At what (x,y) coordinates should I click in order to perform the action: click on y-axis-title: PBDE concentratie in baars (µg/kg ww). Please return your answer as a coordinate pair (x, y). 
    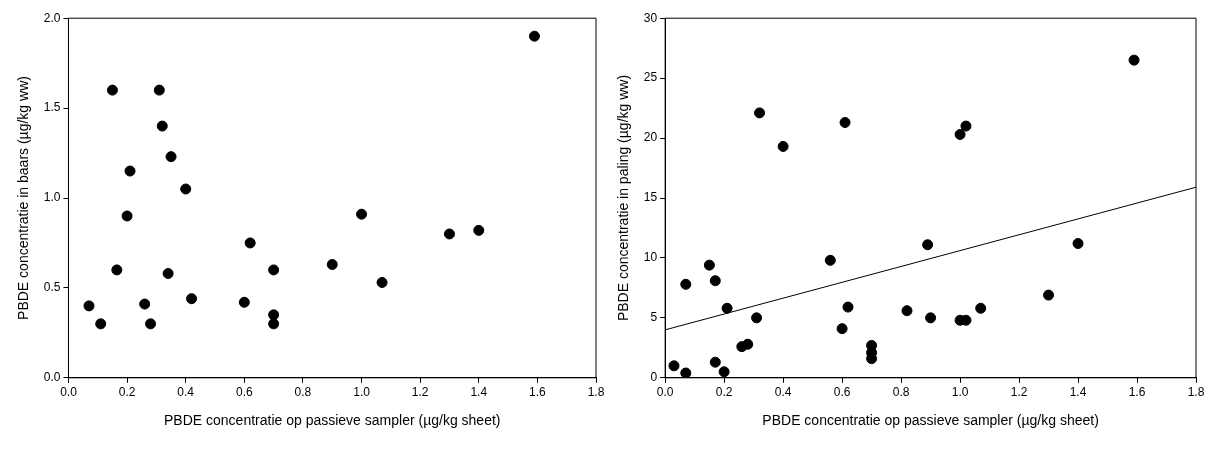
    Looking at the image, I should click on (23, 198).